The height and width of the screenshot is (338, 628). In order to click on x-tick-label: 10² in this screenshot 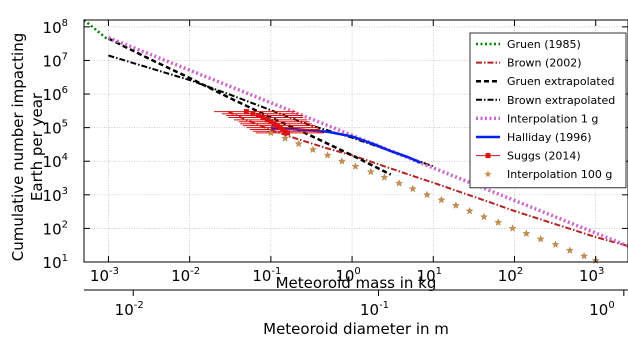, I will do `click(510, 275)`.